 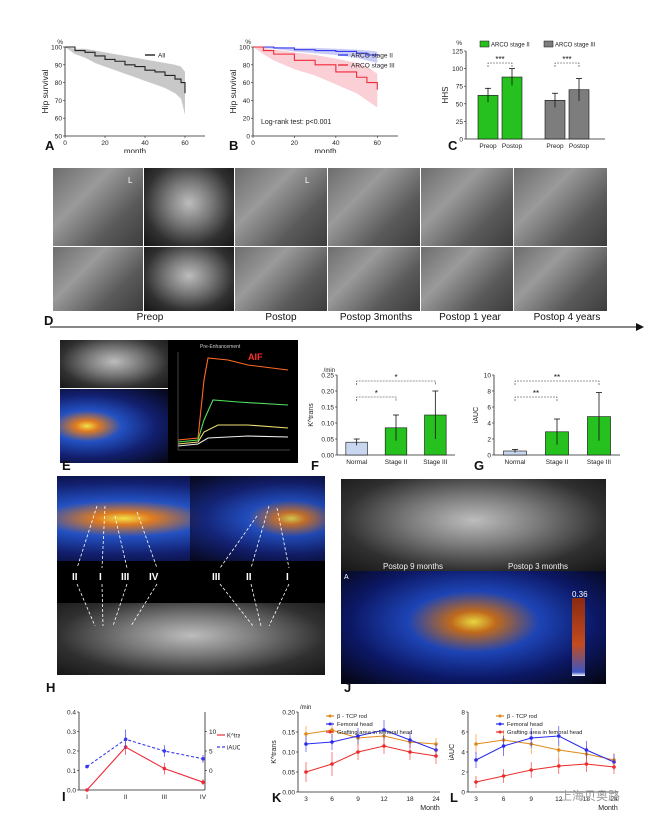 What do you see at coordinates (555, 146) in the screenshot?
I see `x-tick-label: Preop` at bounding box center [555, 146].